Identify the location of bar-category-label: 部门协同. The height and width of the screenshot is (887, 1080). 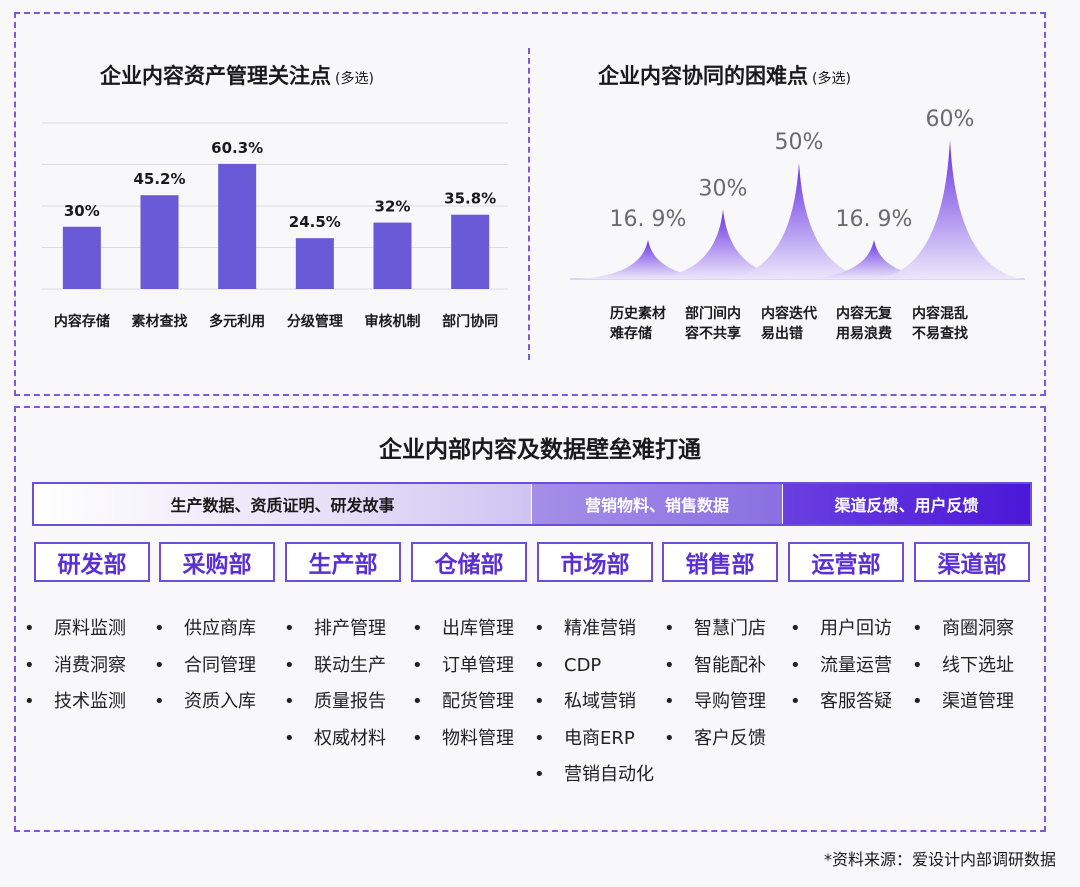
(470, 321).